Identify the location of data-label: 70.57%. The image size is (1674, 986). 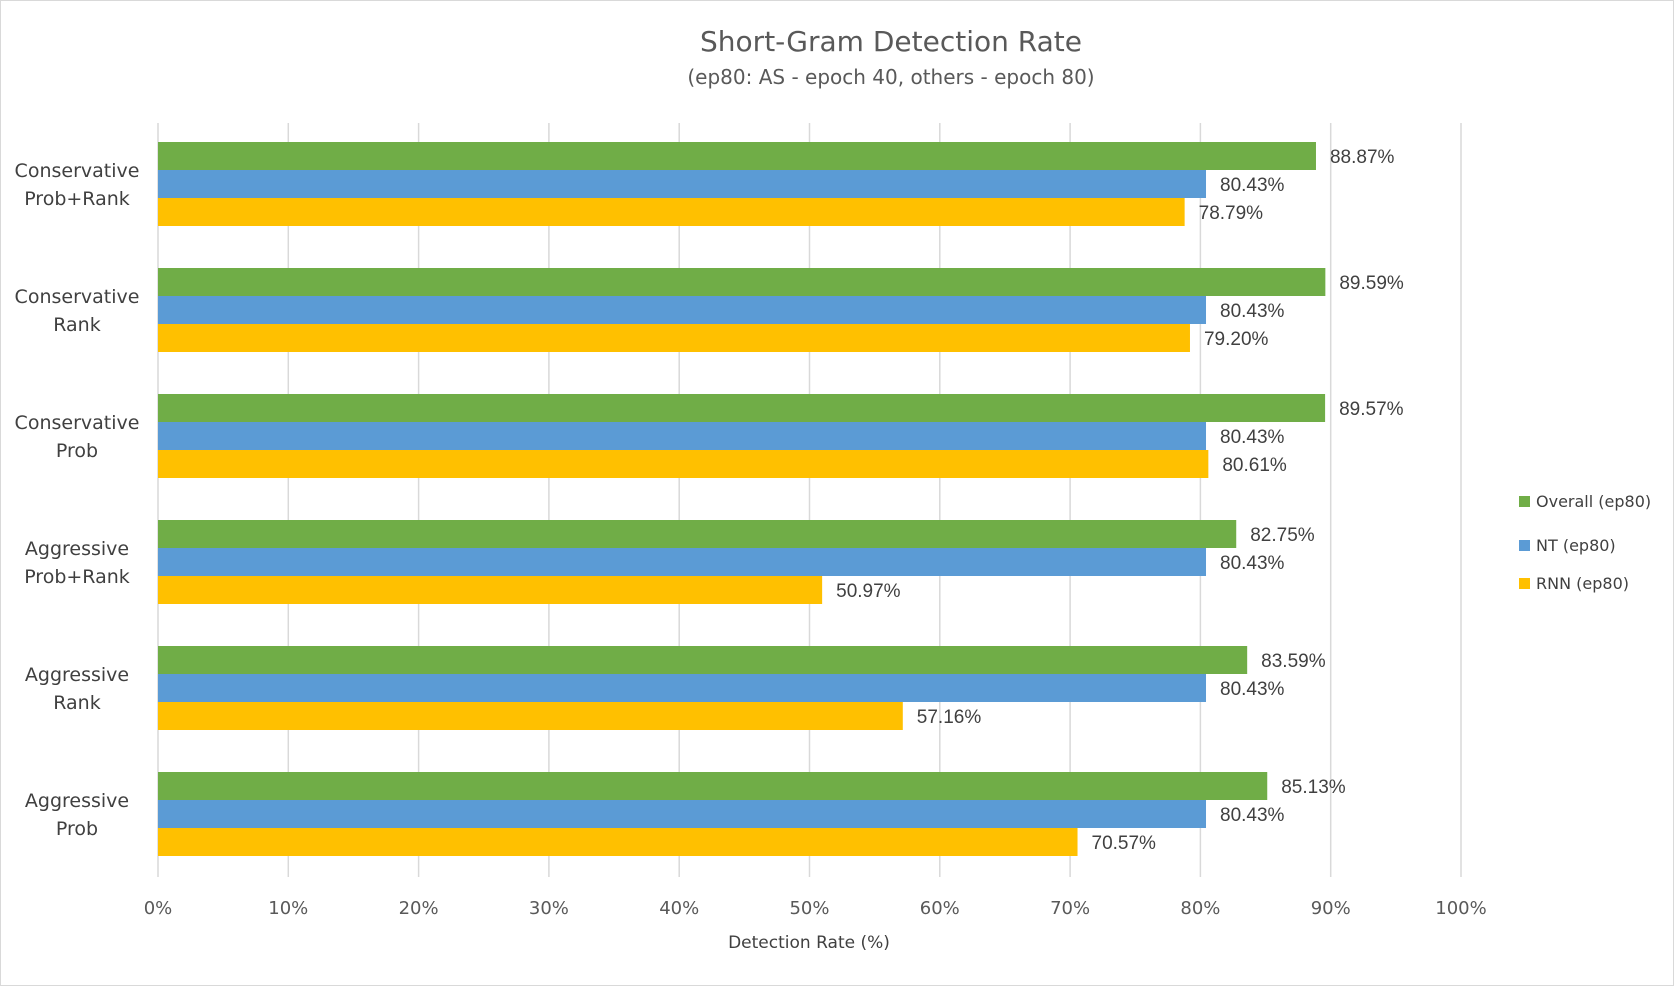
(1124, 843).